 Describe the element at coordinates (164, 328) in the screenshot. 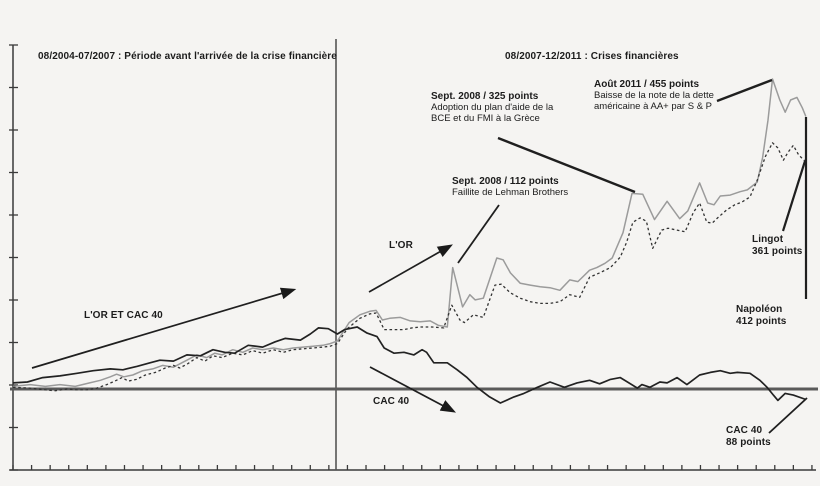

I see `arrow-or-et-cac40-trend` at that location.